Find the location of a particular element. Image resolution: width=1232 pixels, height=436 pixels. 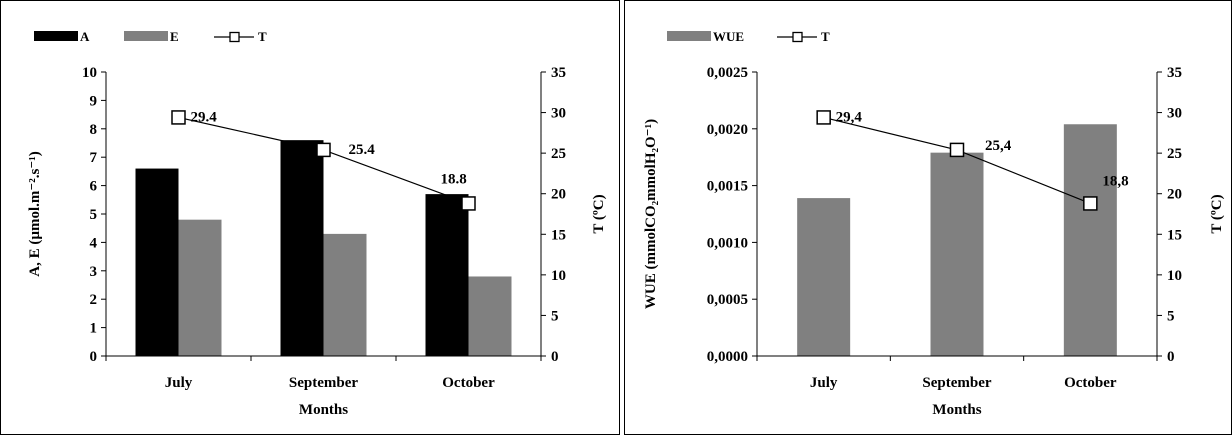

bar-a-september is located at coordinates (302, 248).